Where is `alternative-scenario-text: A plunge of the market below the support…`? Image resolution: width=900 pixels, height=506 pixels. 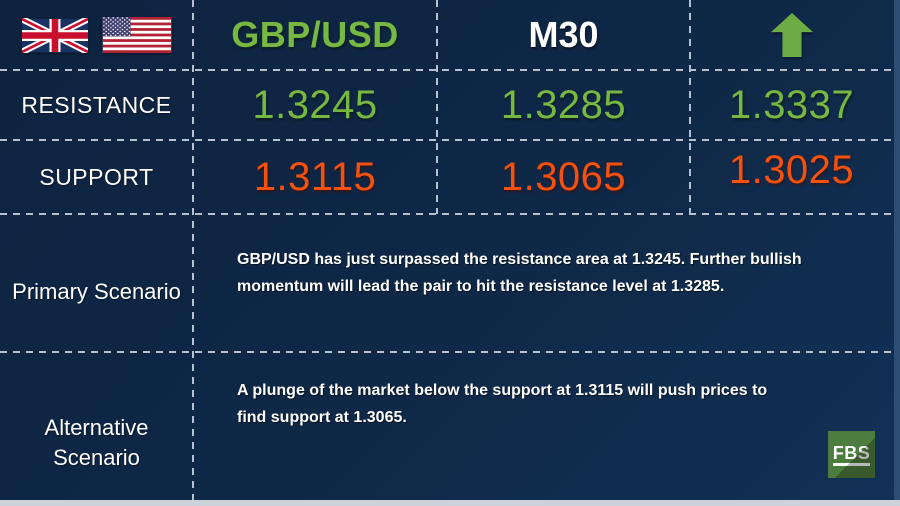
alternative-scenario-text: A plunge of the market below the support… is located at coordinates (502, 404).